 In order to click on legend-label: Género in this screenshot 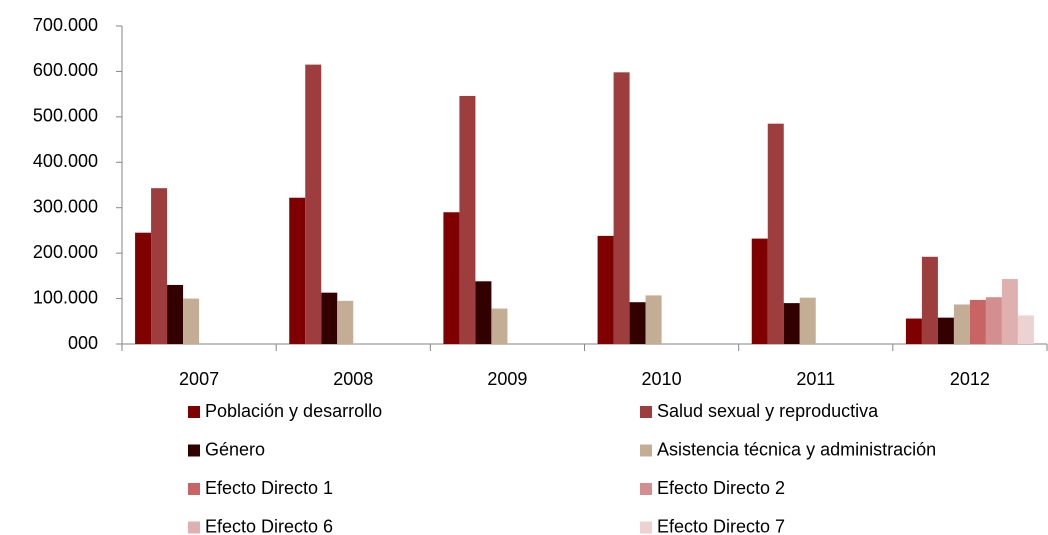, I will do `click(235, 449)`.